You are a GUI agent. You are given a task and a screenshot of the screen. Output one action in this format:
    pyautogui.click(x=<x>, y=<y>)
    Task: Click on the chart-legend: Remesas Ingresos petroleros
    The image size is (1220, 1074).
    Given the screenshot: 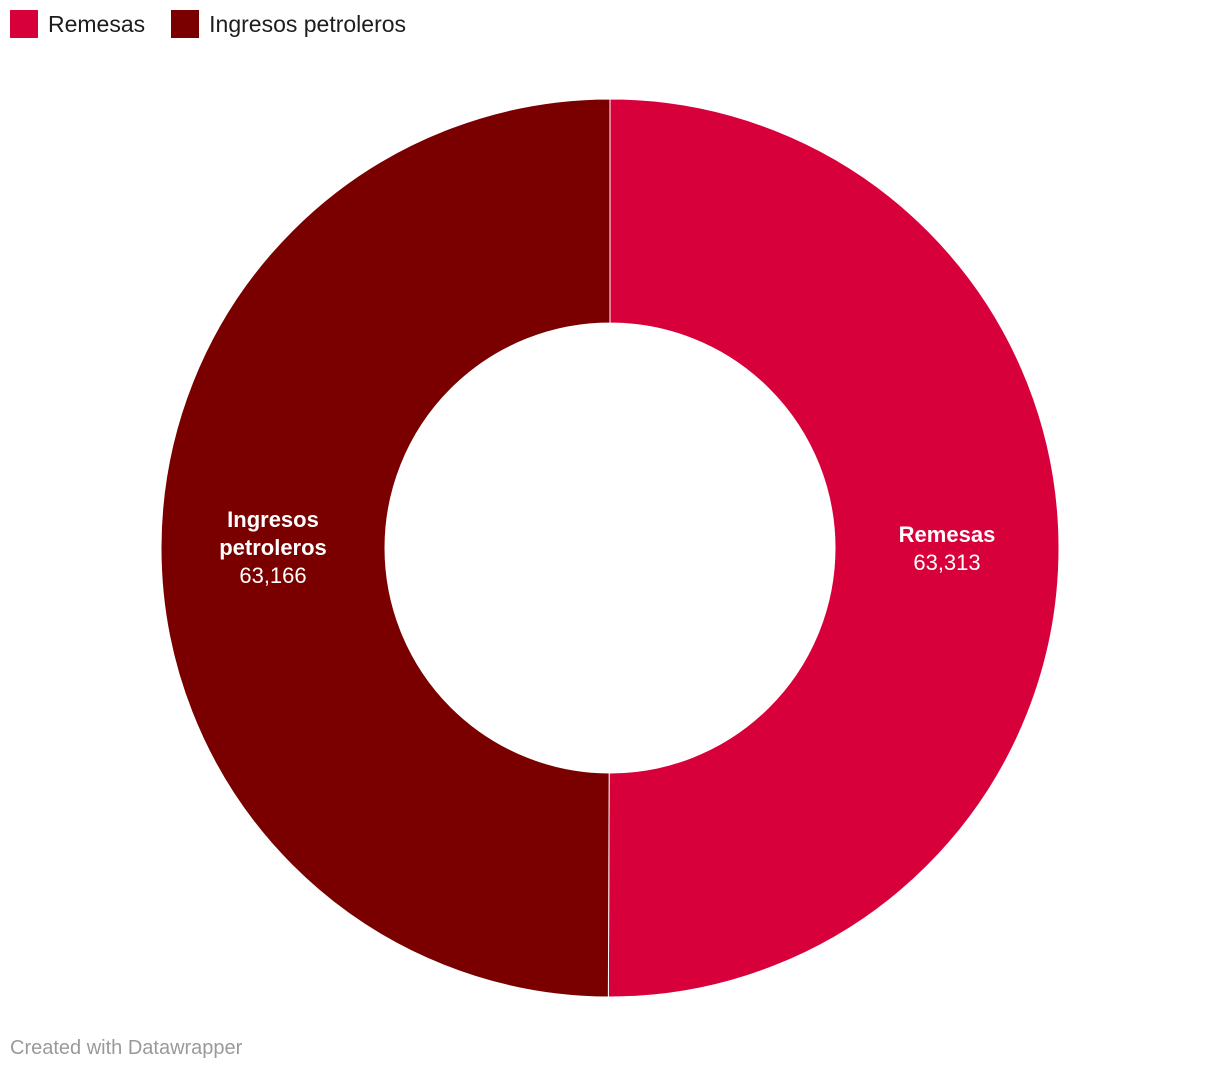 What is the action you would take?
    pyautogui.click(x=221, y=24)
    